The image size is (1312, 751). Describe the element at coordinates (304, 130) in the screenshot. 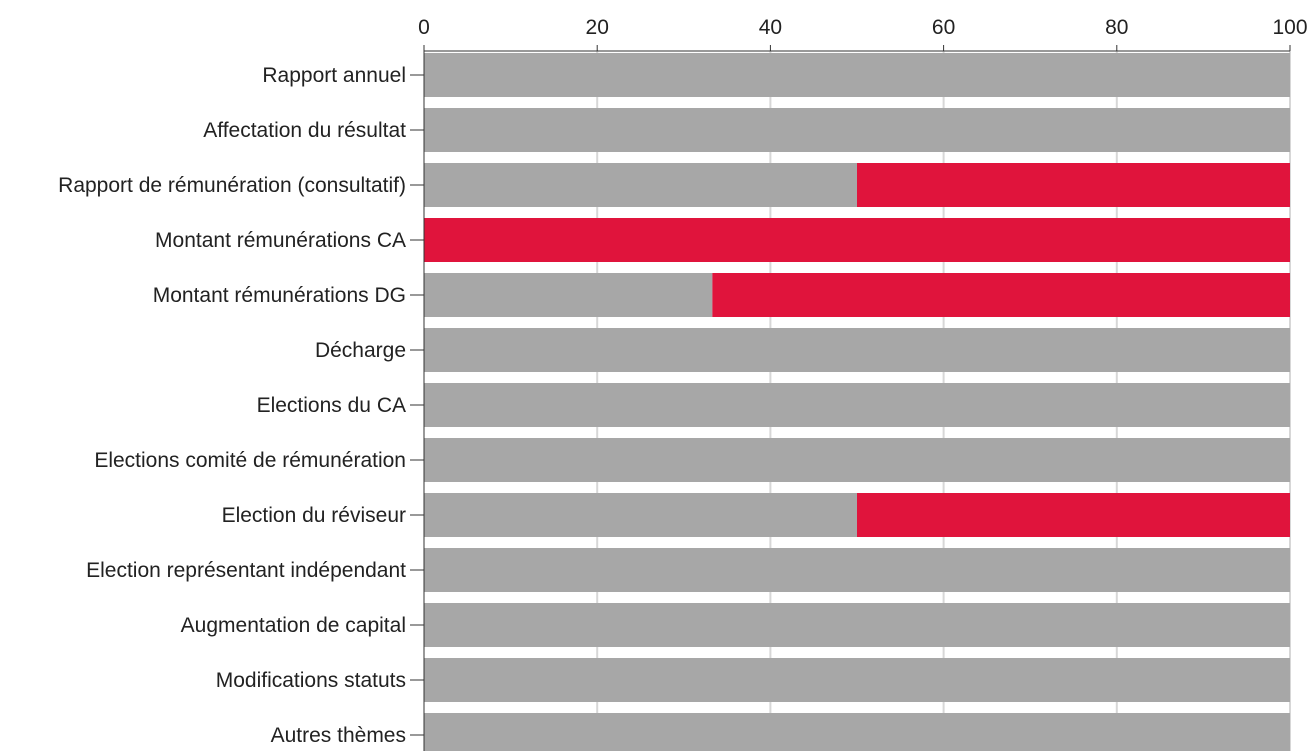

I see `y-category-label: Affectation du résultat` at that location.